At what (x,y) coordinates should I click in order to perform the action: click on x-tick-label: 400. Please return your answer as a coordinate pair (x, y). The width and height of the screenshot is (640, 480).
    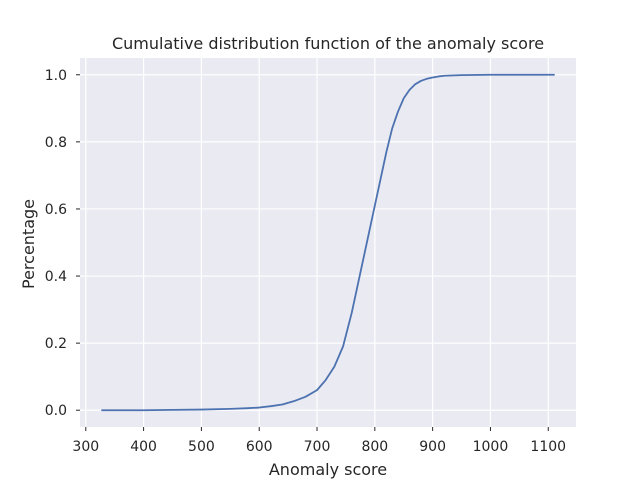
    Looking at the image, I should click on (143, 447).